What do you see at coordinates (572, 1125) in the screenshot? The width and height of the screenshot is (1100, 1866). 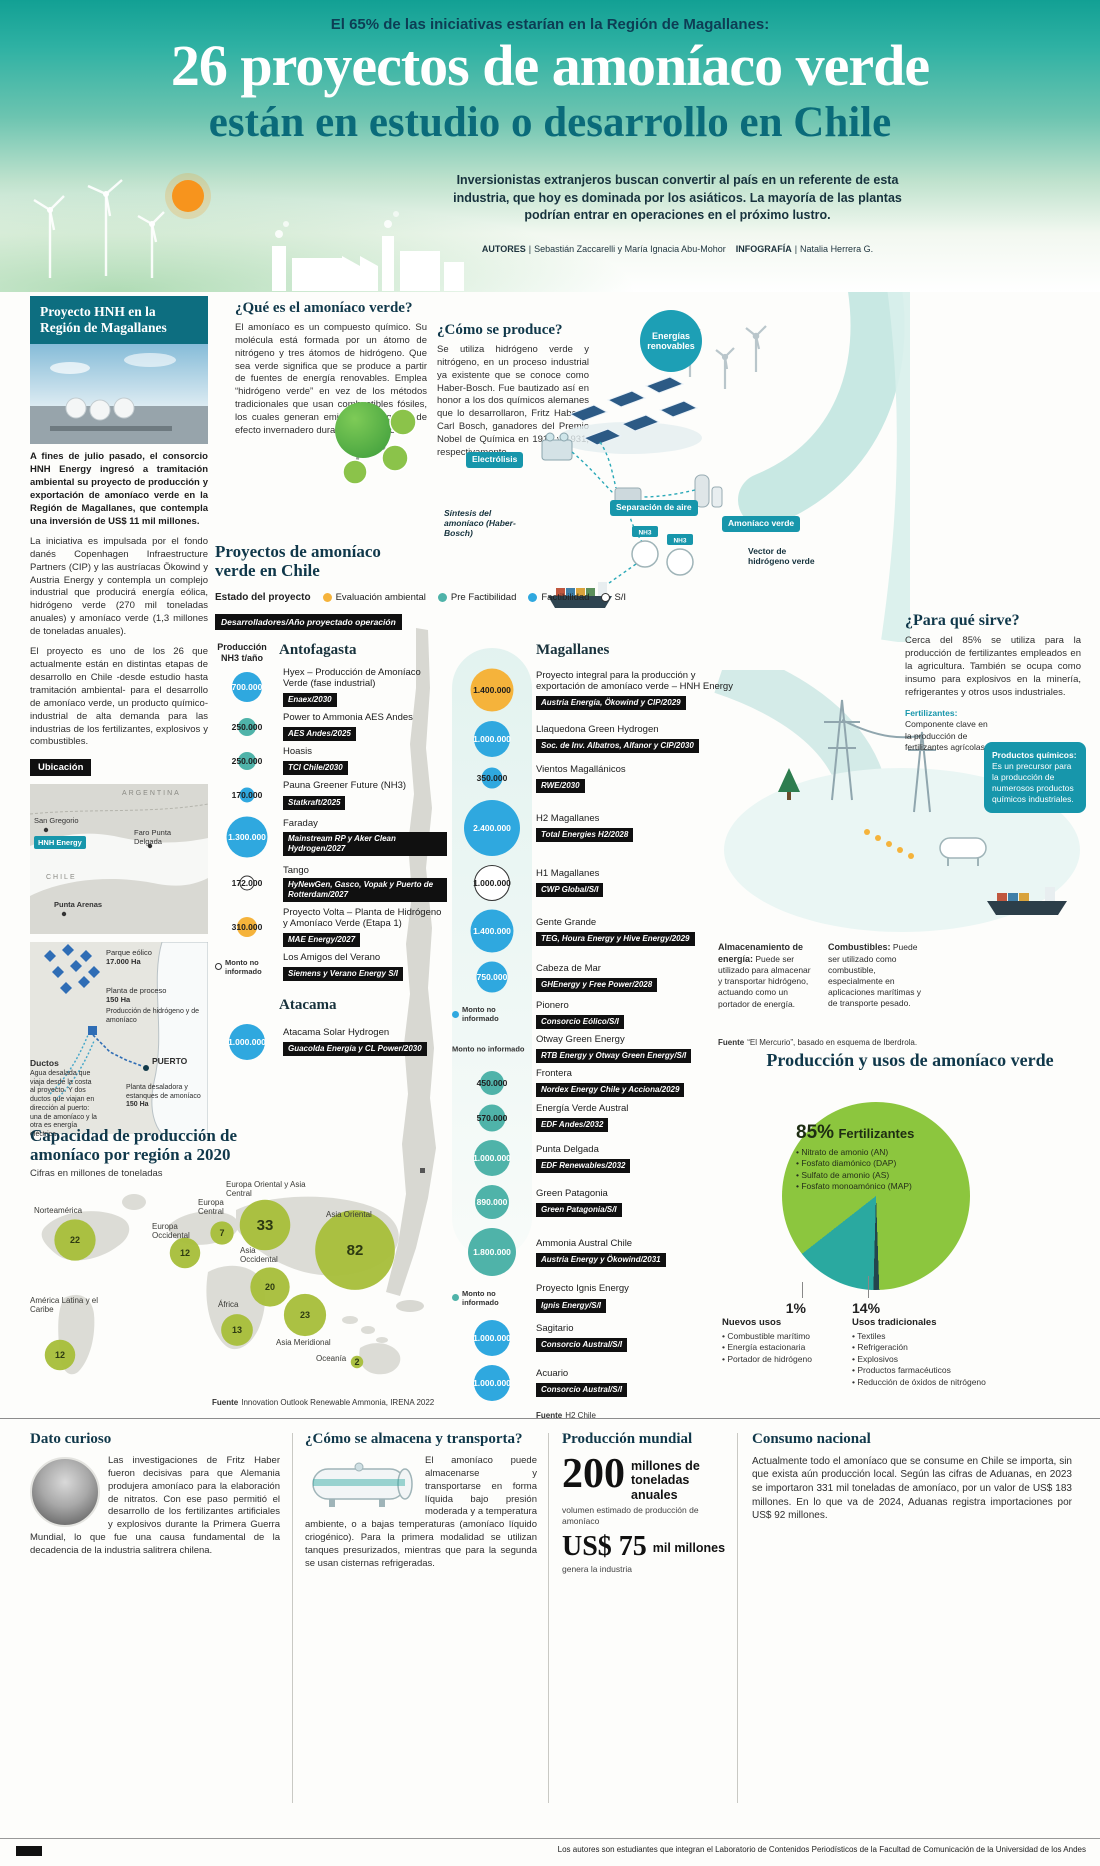 I see `project-developer: EDF Andes/2032` at bounding box center [572, 1125].